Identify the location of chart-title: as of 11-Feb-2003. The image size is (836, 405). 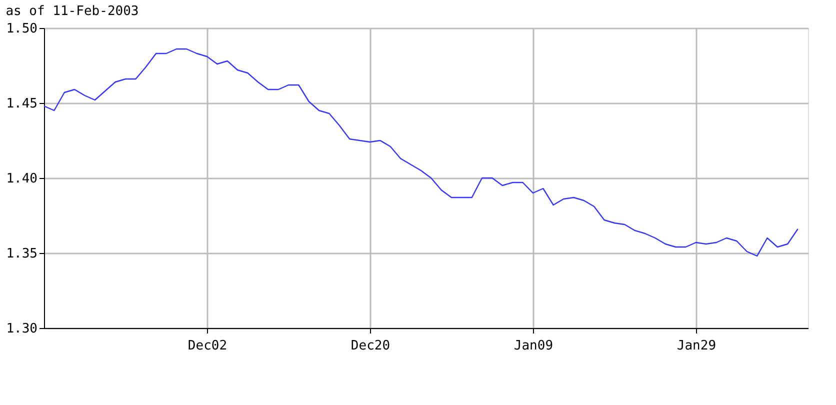
(72, 11).